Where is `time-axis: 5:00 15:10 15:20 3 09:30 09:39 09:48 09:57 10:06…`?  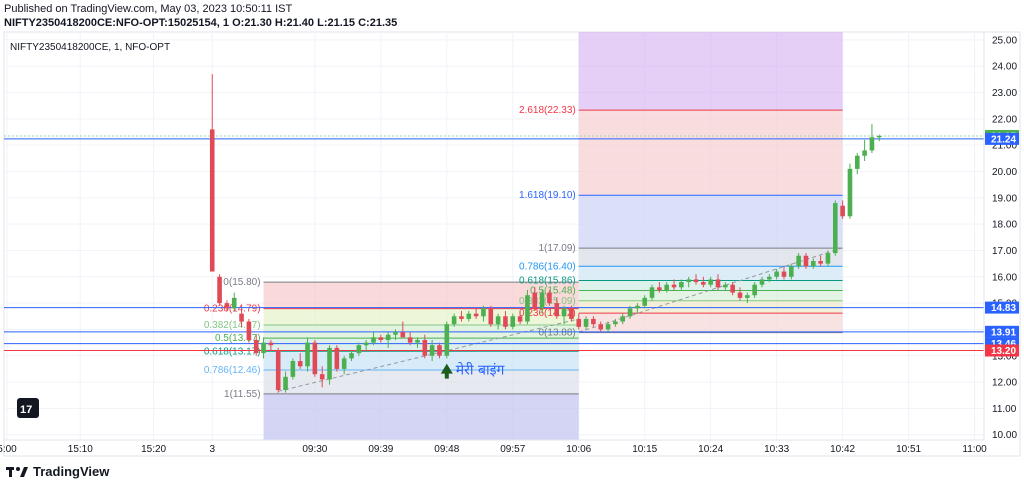 time-axis: 5:00 15:10 15:20 3 09:30 09:39 09:48 09:57 10:06… is located at coordinates (493, 447).